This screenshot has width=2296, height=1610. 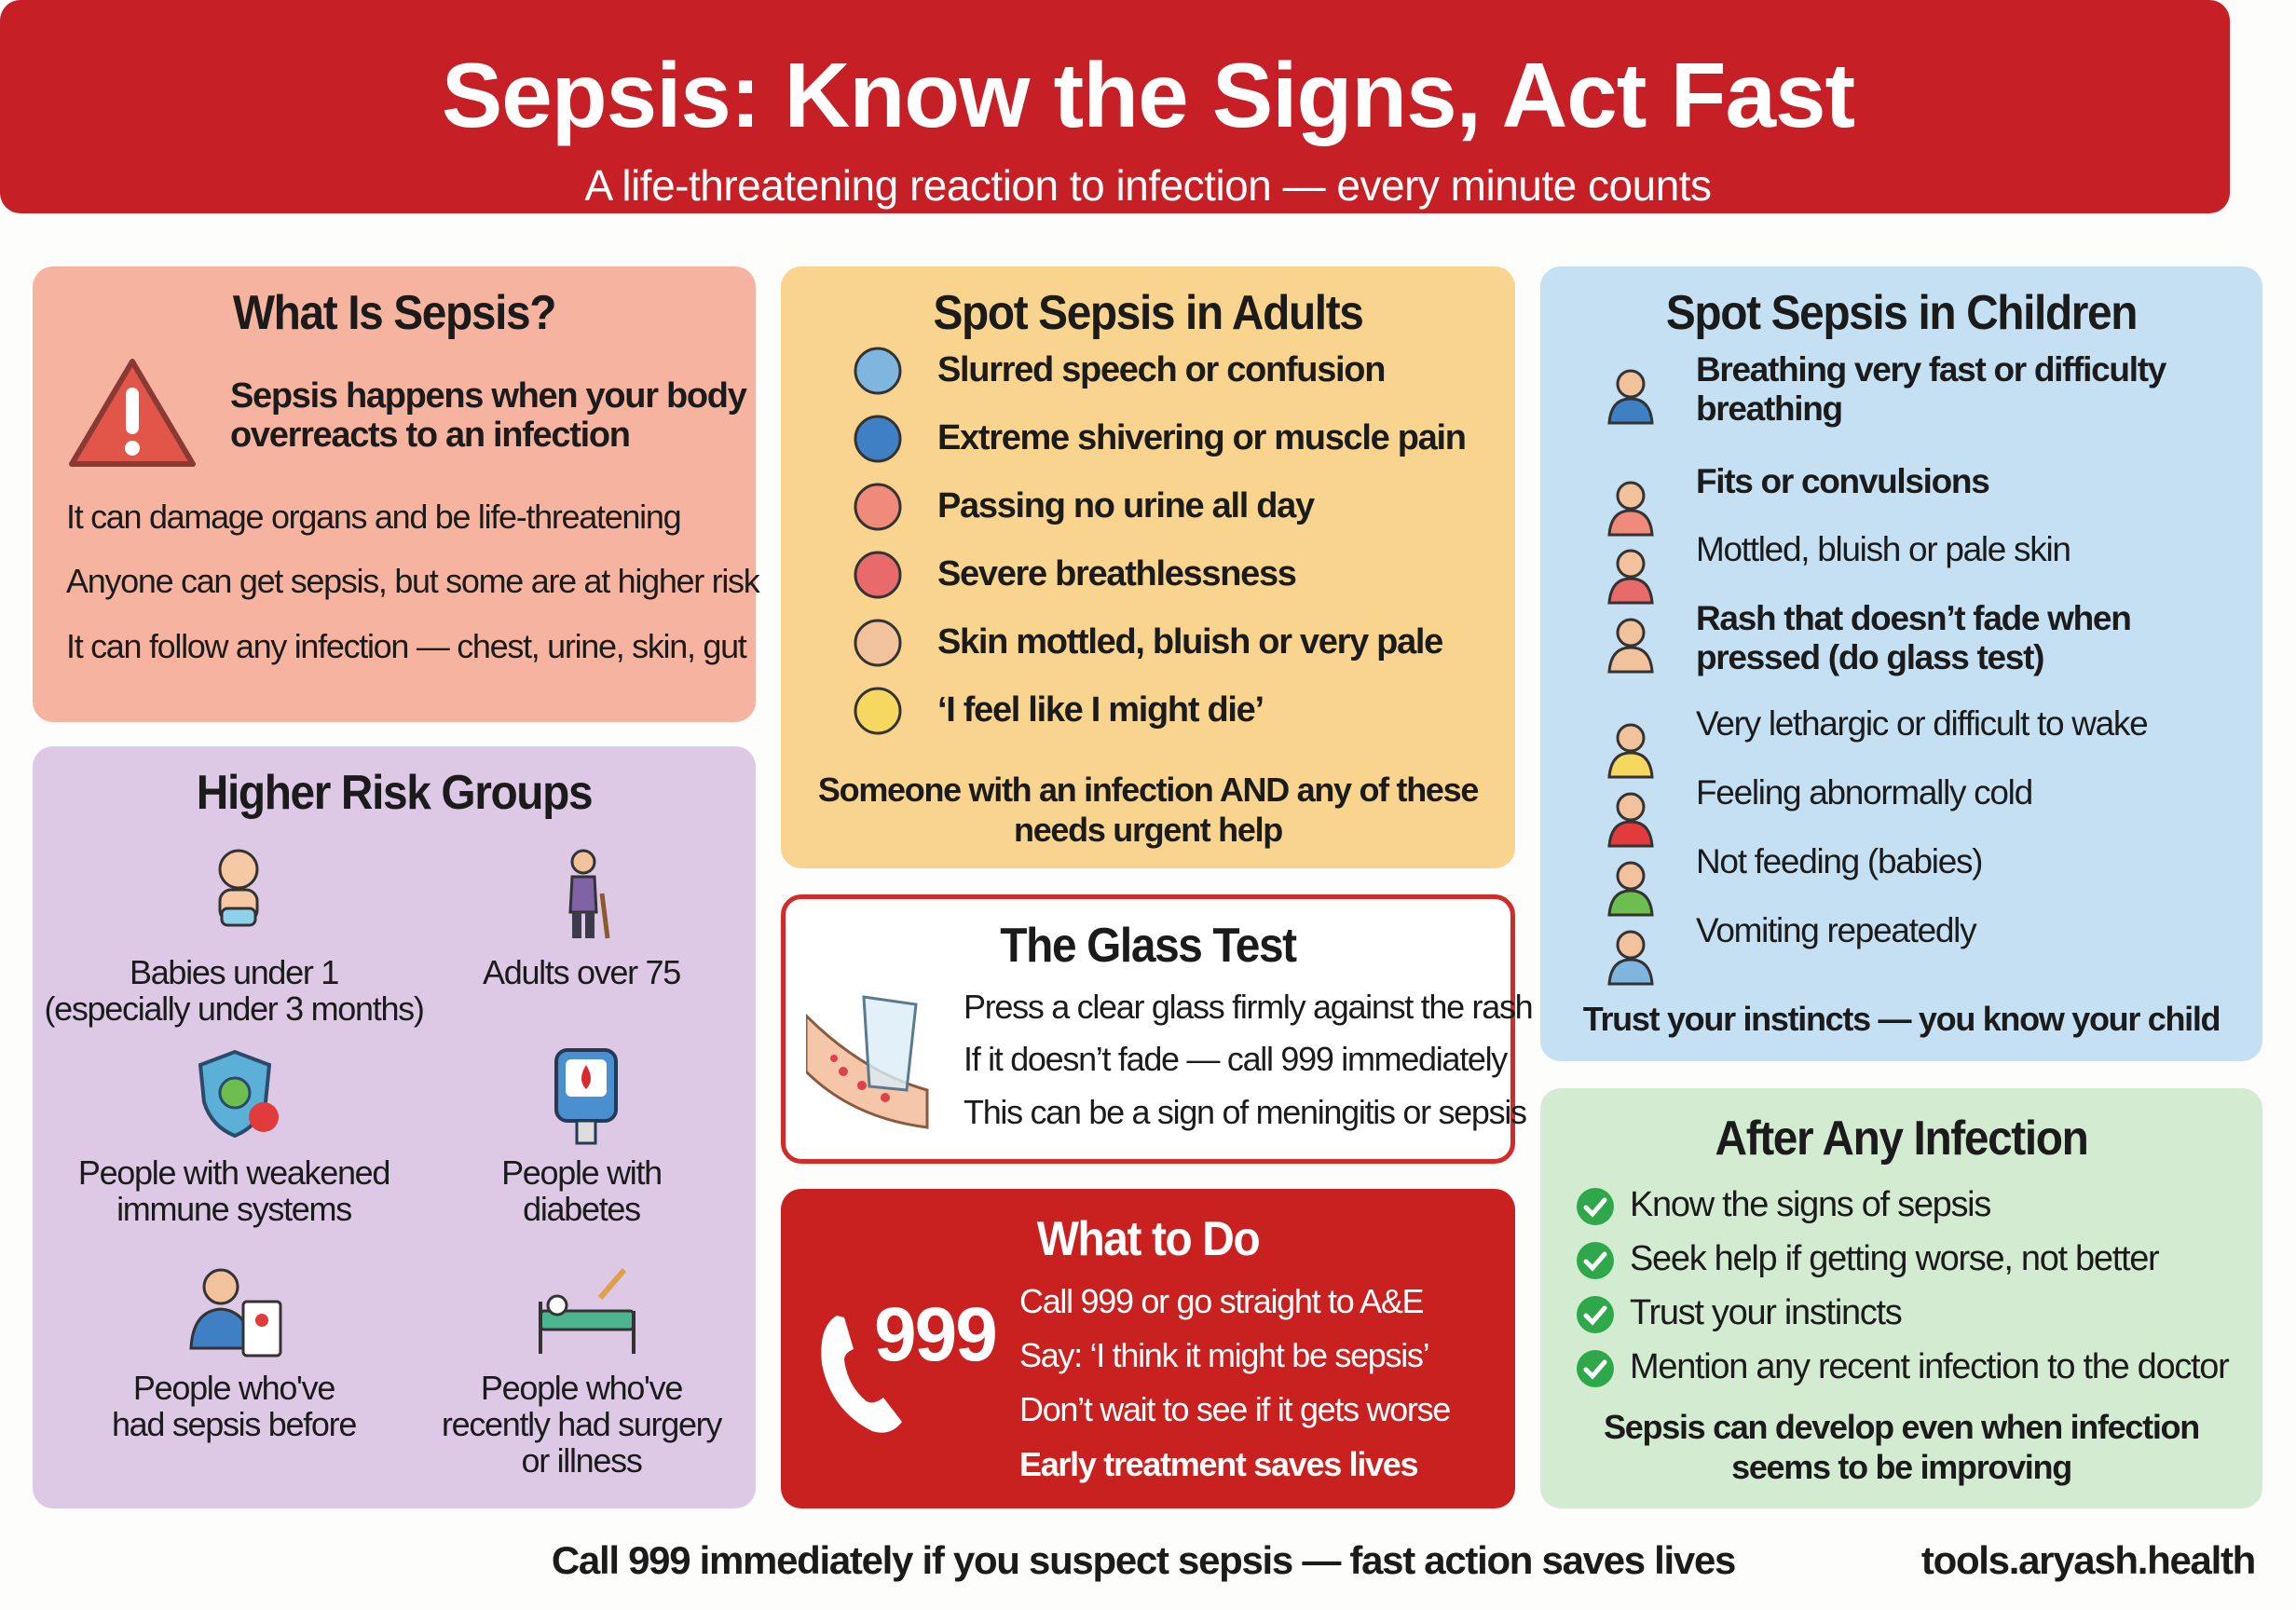 I want to click on children-title: Spot Sepsis in Children, so click(x=1902, y=313).